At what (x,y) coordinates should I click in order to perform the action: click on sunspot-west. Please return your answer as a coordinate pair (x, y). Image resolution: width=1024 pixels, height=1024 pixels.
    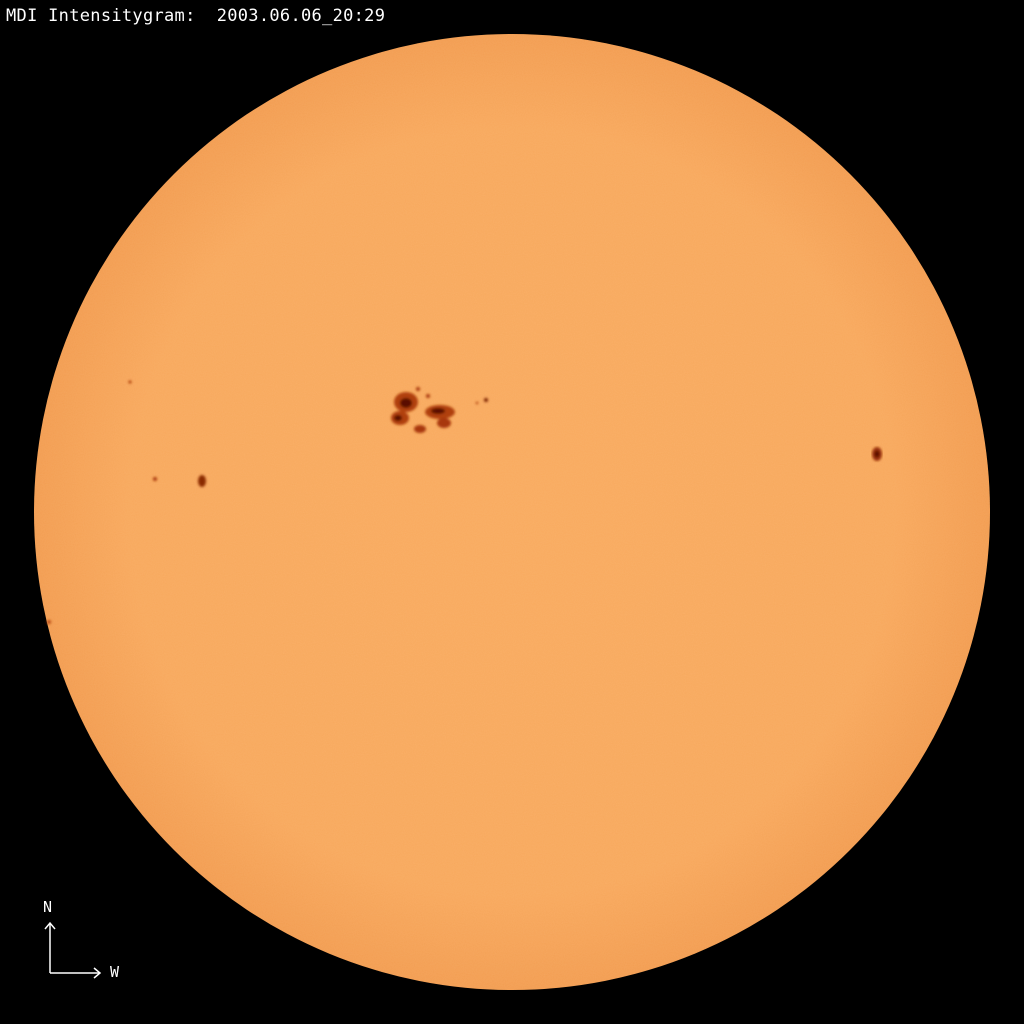
    Looking at the image, I should click on (877, 454).